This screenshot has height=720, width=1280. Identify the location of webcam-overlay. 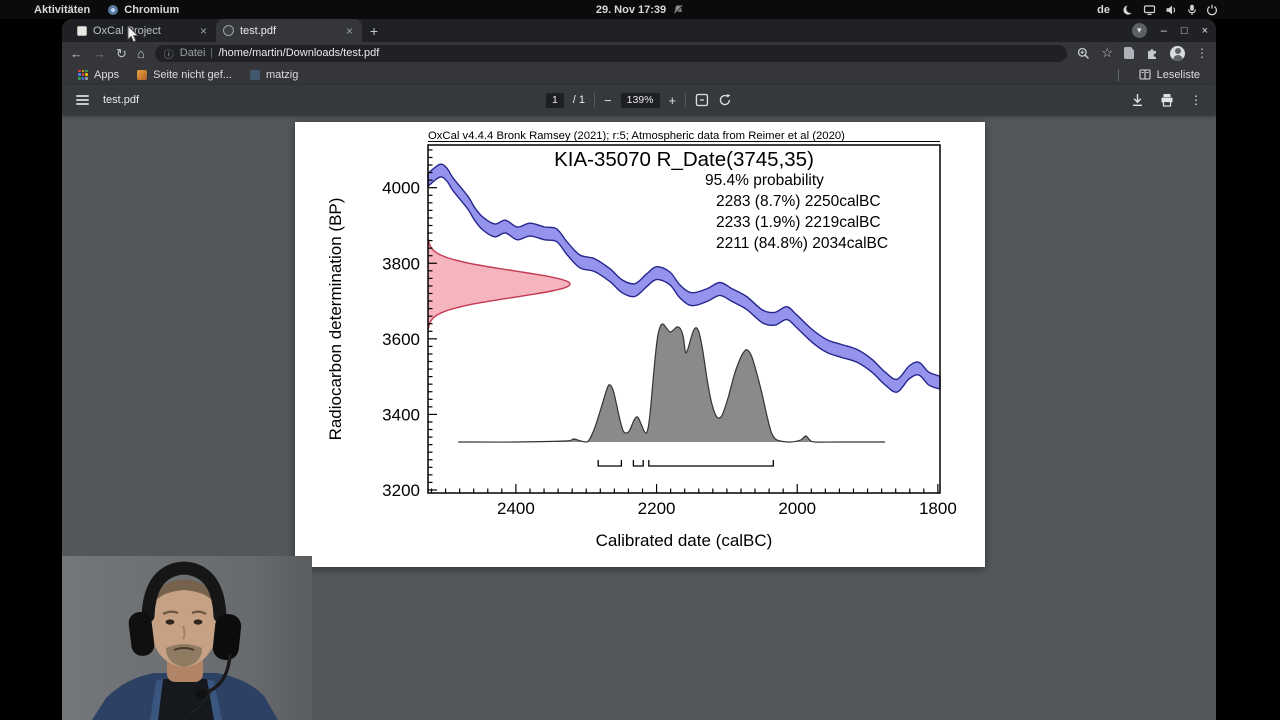
(187, 638).